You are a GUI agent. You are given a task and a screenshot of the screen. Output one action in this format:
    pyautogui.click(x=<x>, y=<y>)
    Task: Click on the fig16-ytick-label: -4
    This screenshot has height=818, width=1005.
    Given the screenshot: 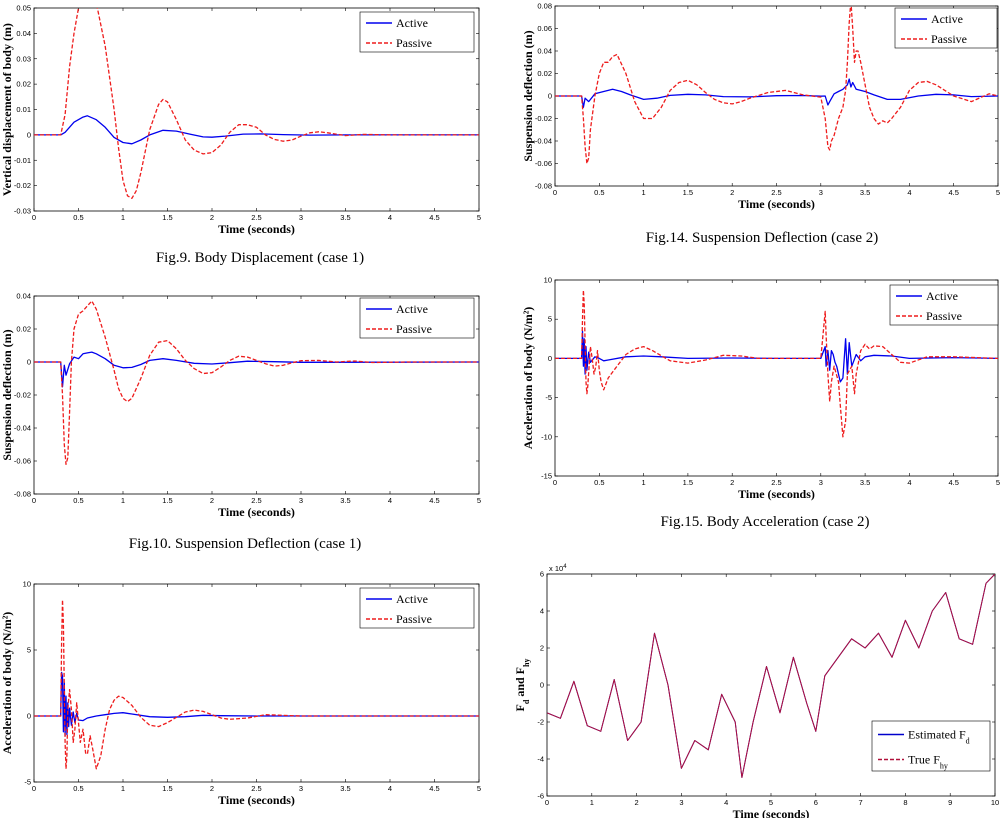 What is the action you would take?
    pyautogui.click(x=540, y=759)
    